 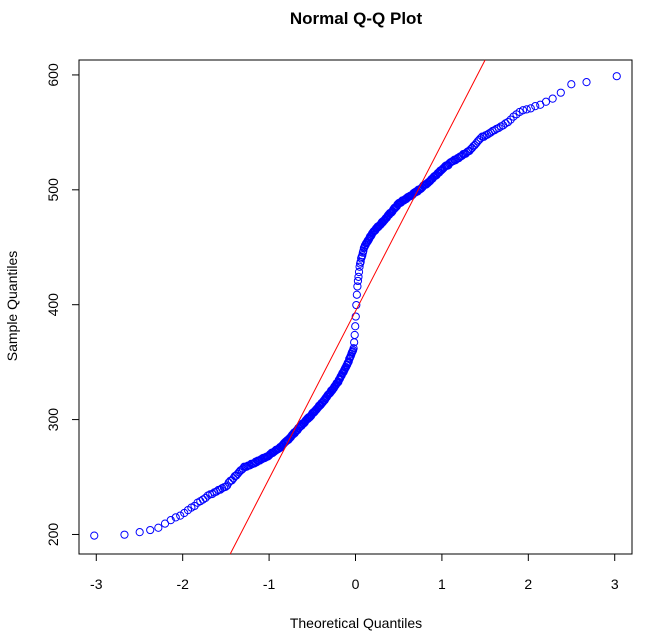 I want to click on x-axis: -3 -2 -1 0 1 2 3, so click(x=354, y=572).